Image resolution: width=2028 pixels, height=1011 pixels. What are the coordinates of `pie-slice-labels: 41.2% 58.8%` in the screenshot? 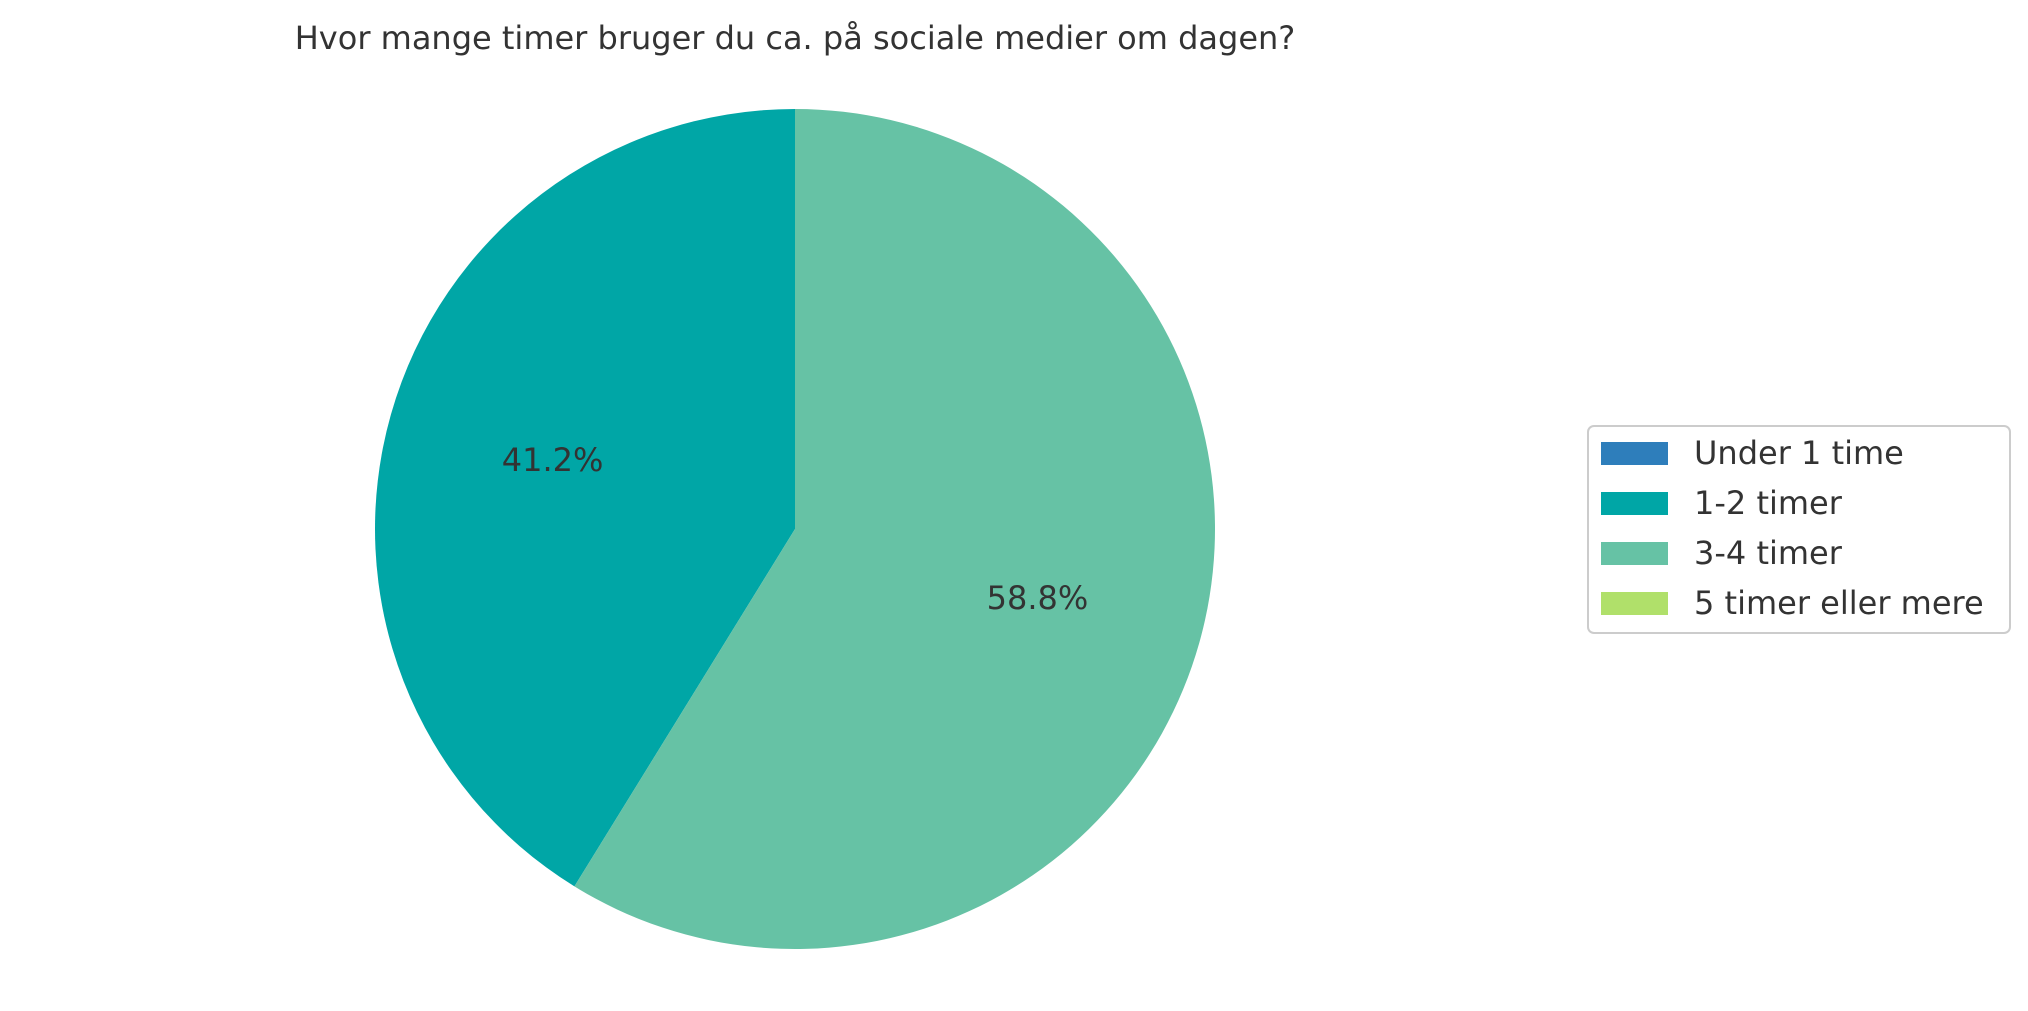 It's located at (795, 529).